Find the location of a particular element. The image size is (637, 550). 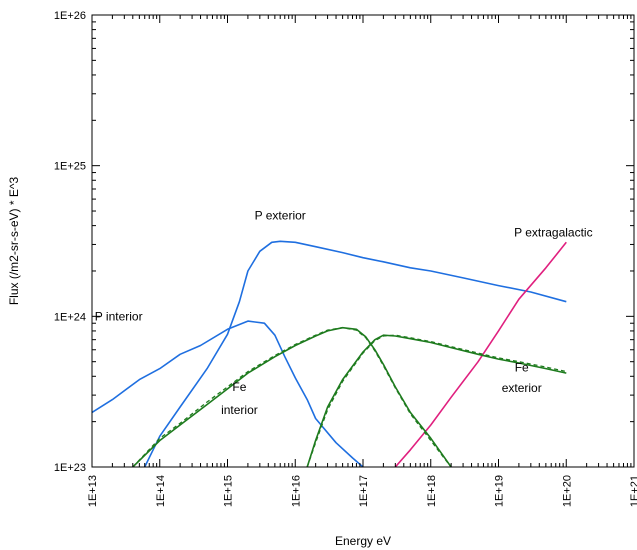

chart-annotation: interior is located at coordinates (239, 410).